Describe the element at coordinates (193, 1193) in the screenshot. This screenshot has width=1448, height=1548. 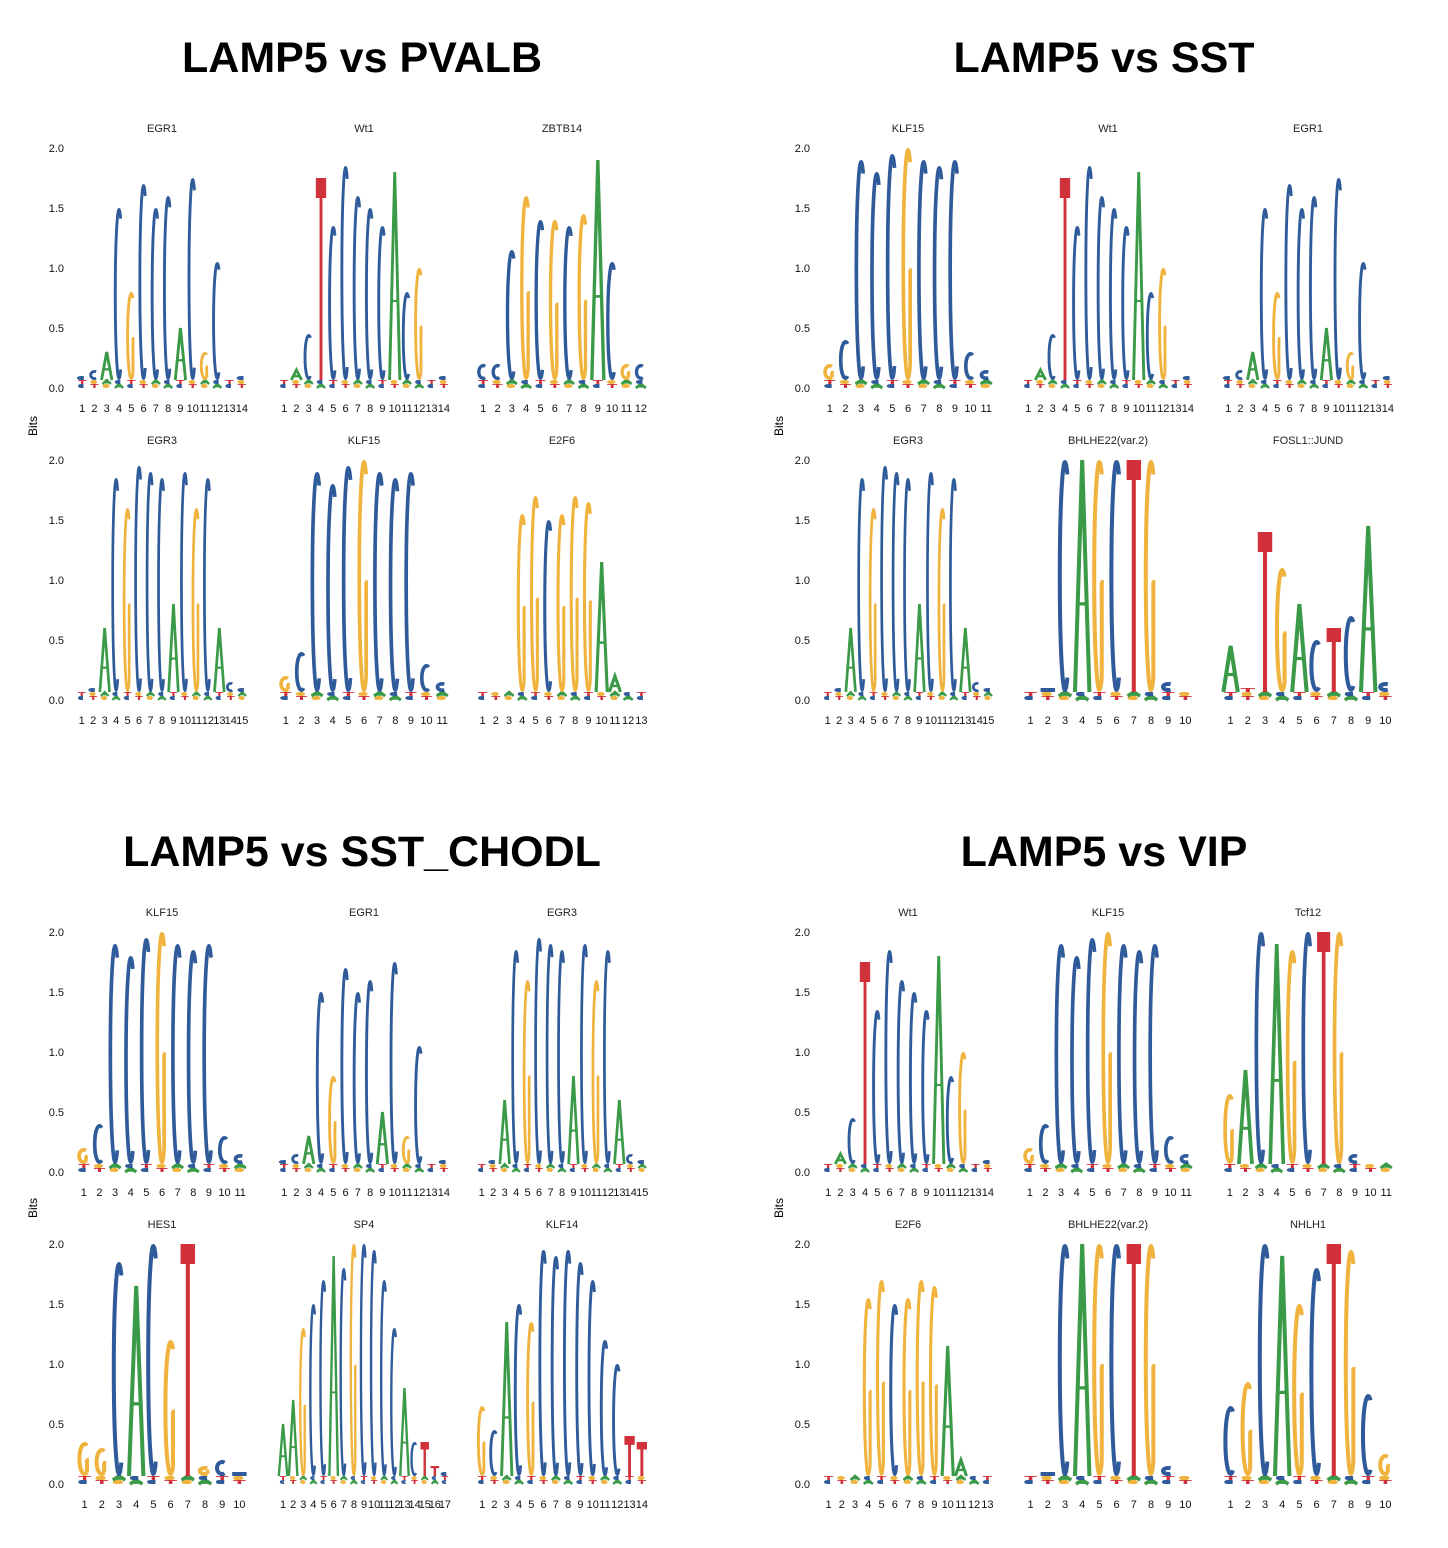
I see `x-tick-label: 8` at that location.